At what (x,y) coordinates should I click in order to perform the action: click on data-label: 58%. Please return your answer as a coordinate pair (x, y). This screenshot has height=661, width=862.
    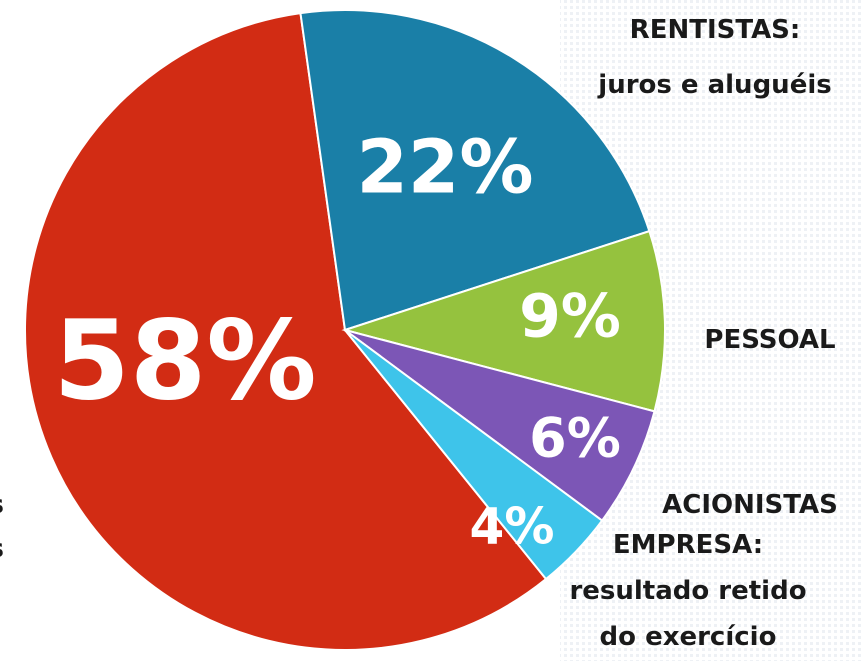
    Looking at the image, I should click on (184, 360).